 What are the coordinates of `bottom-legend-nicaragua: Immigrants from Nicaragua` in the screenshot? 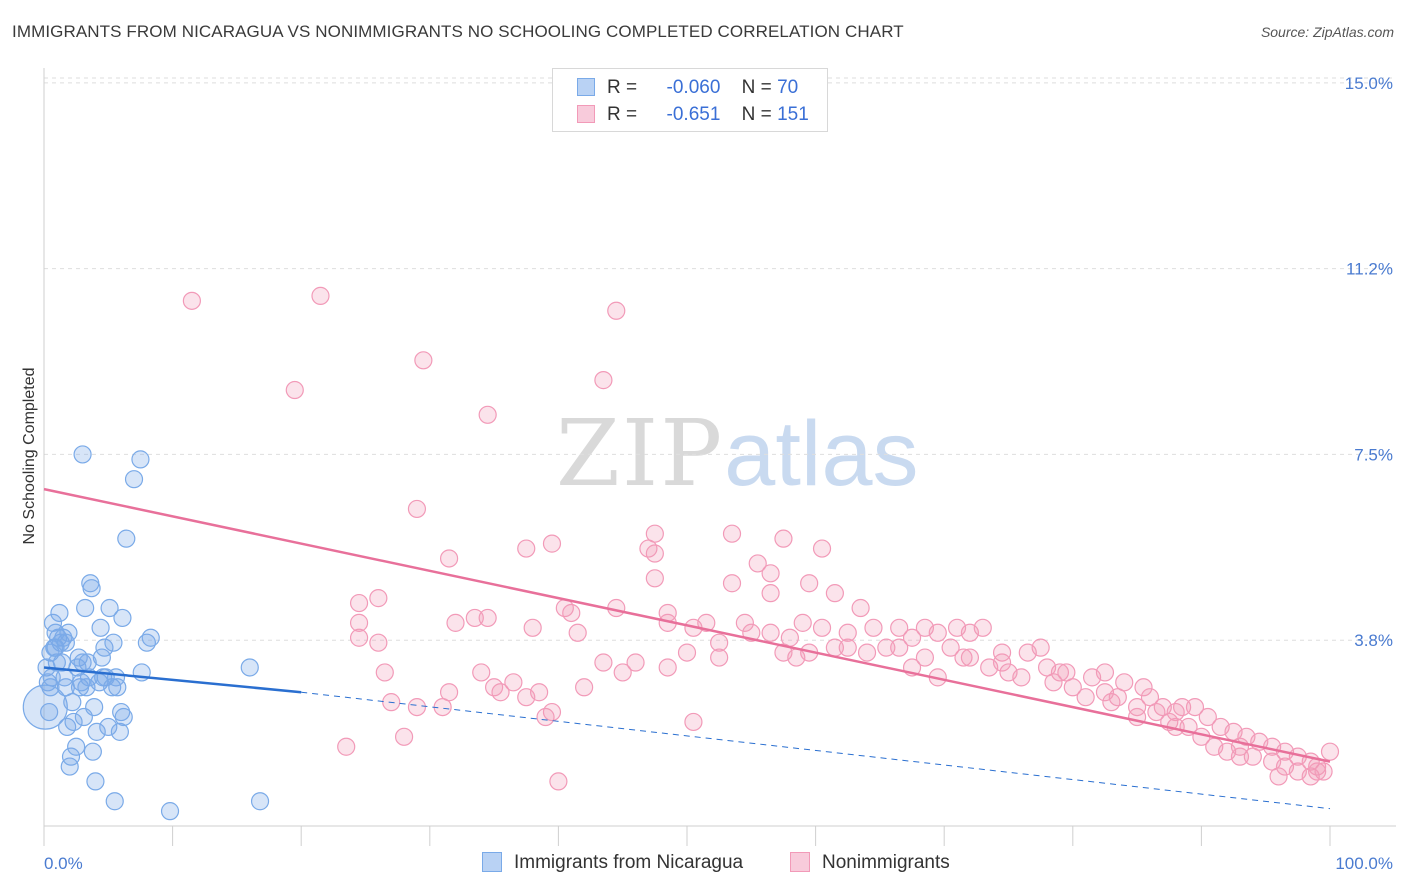 It's located at (612, 863).